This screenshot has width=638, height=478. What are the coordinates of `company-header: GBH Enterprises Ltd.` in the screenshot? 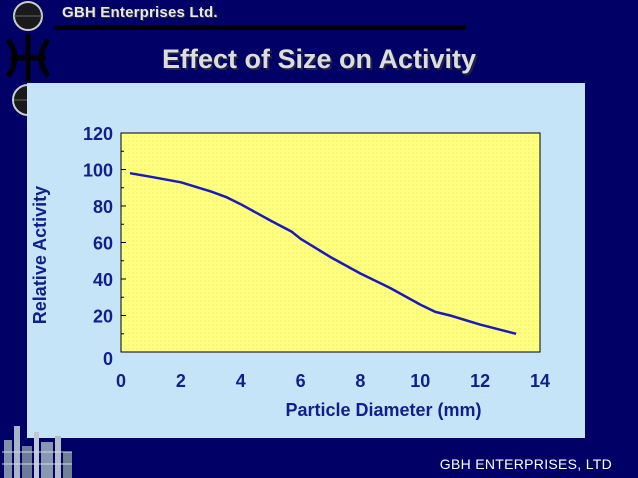 It's located at (140, 12).